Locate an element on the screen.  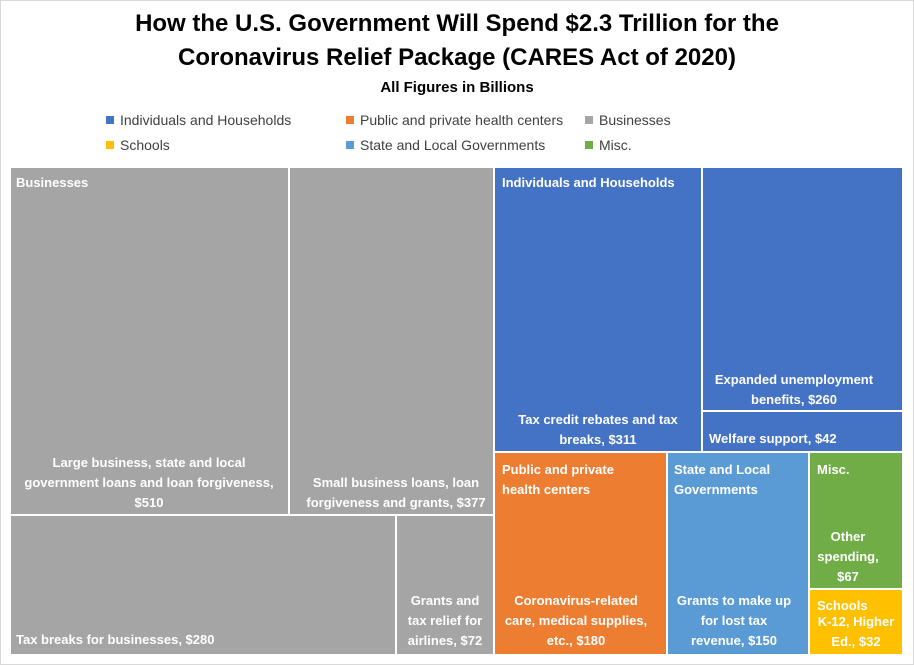
legend-item-businesses: Businesses is located at coordinates (628, 120).